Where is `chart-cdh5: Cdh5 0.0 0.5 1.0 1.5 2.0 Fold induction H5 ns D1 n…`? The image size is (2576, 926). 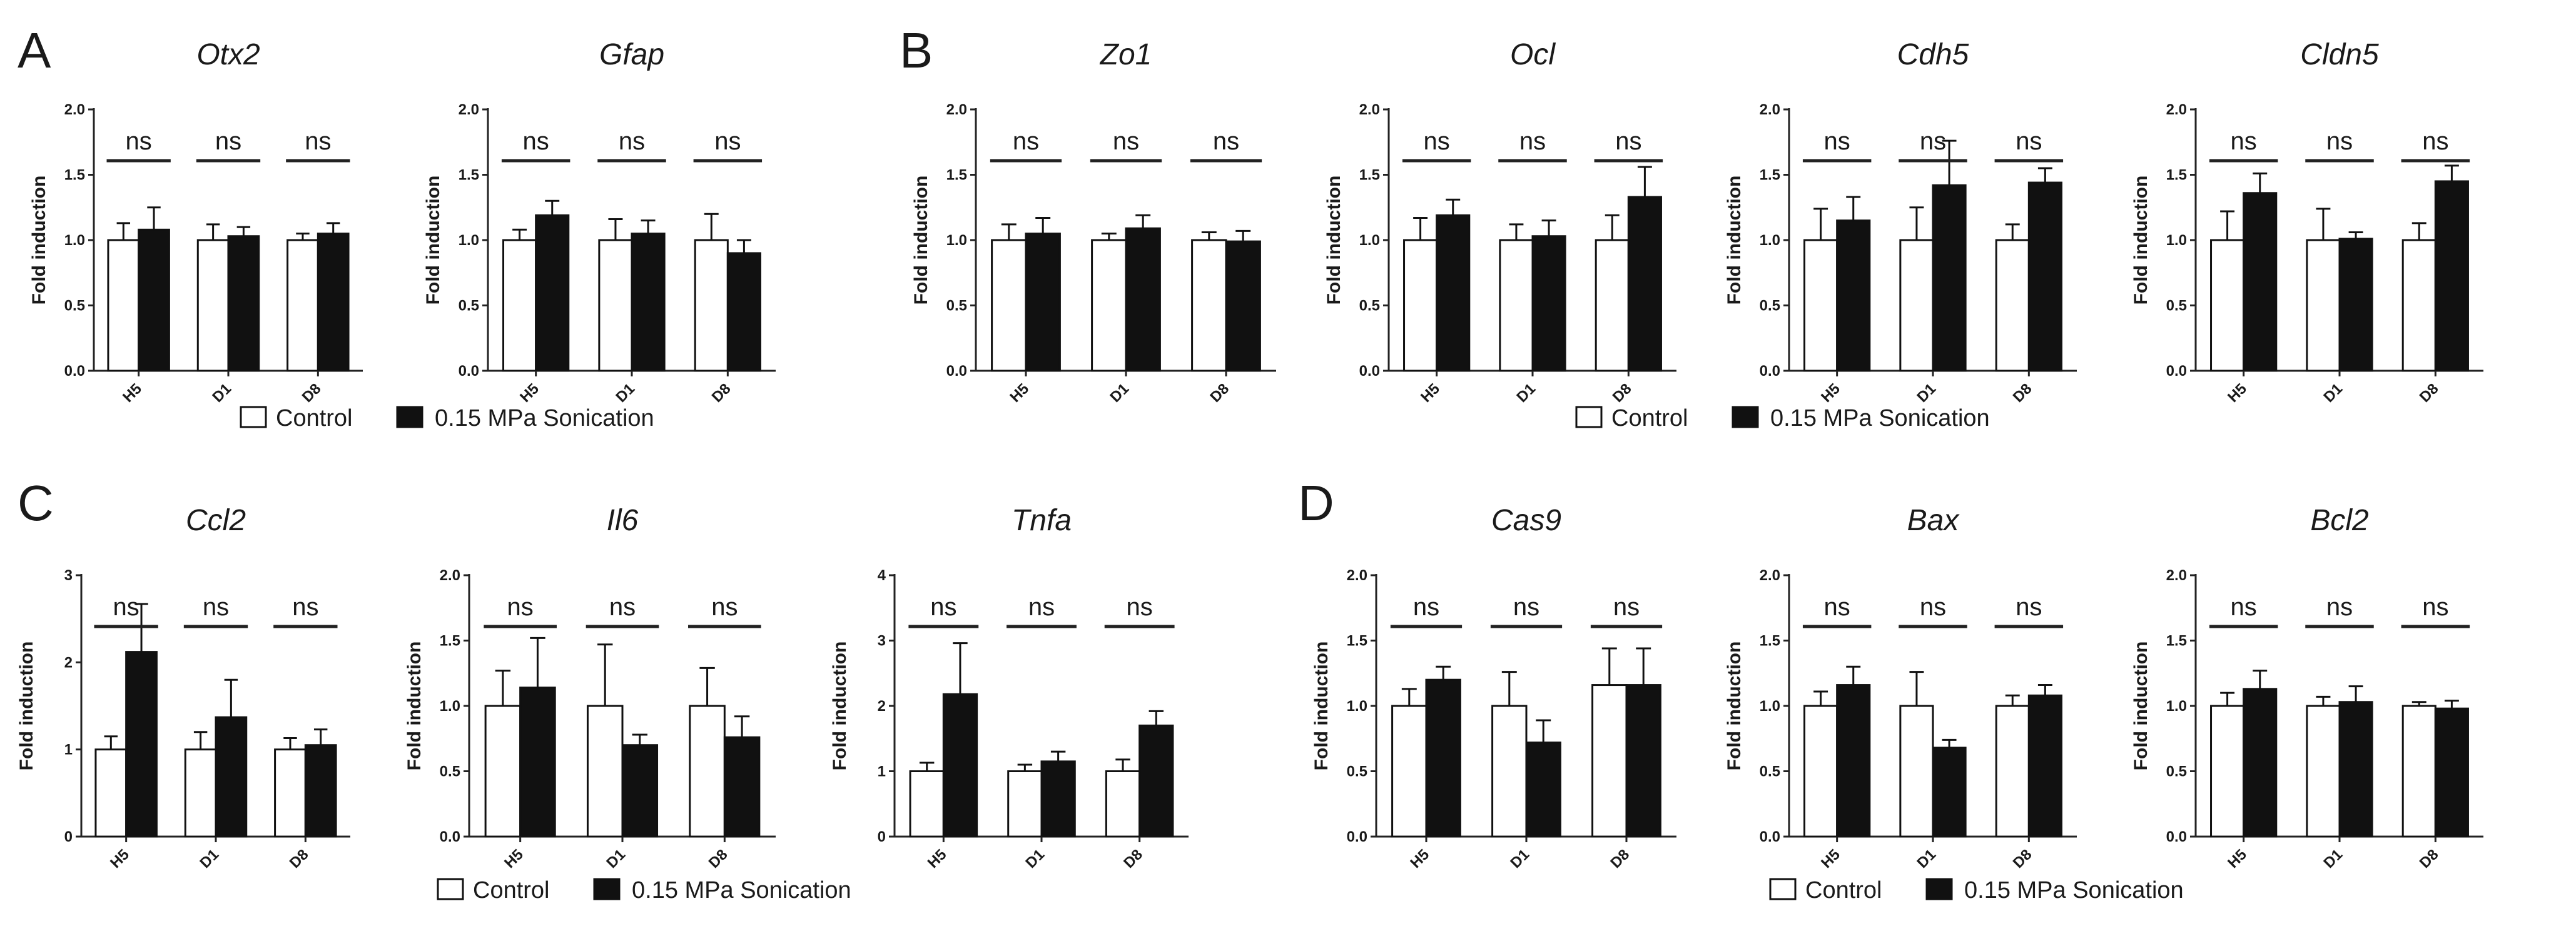
chart-cdh5: Cdh5 0.0 0.5 1.0 1.5 2.0 Fold induction H5 ns D1 n… is located at coordinates (1900, 222).